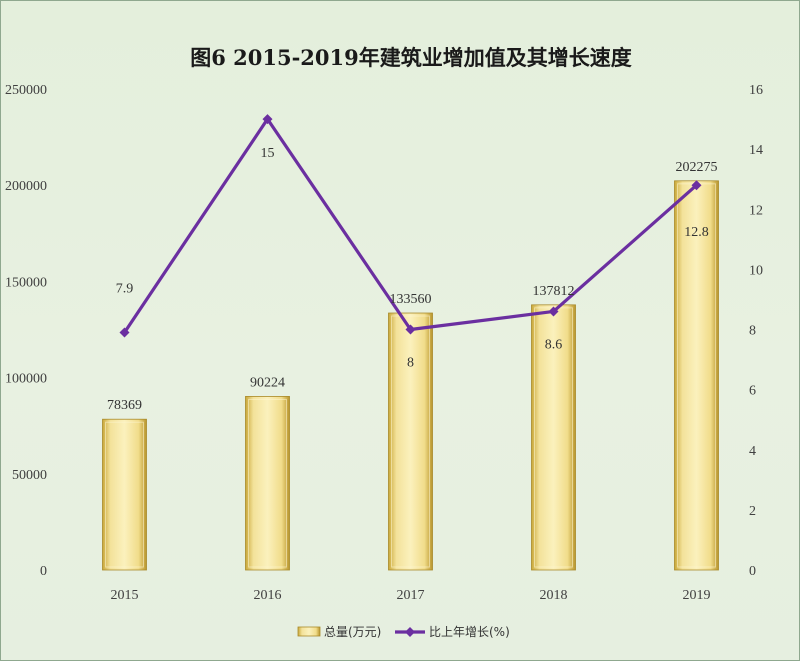  I want to click on bar-label-2016: 90224, so click(267, 382).